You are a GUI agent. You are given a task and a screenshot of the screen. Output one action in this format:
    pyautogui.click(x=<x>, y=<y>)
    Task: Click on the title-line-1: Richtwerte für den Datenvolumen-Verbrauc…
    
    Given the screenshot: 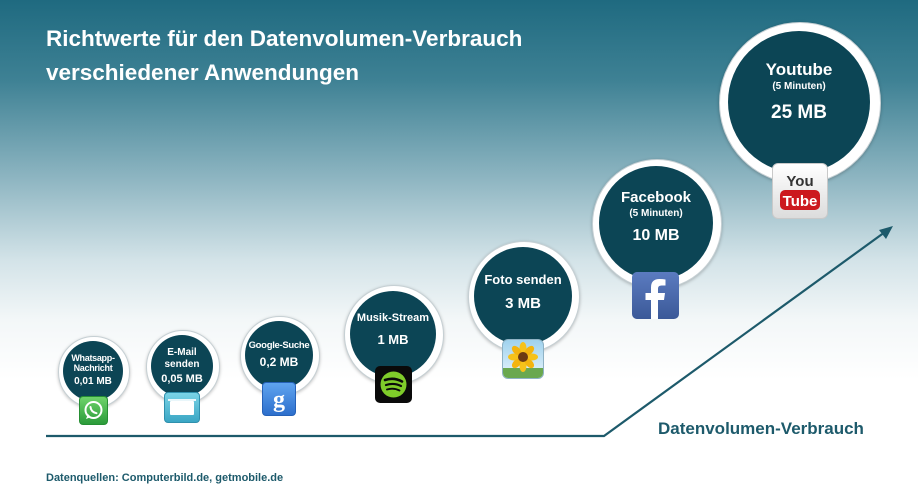 What is the action you would take?
    pyautogui.click(x=284, y=38)
    